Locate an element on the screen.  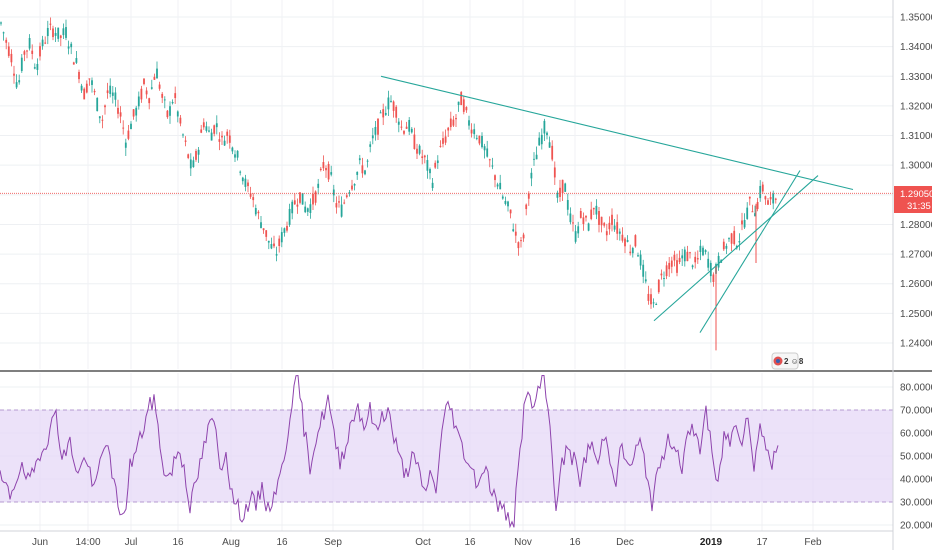
time-tick-label: Sep is located at coordinates (333, 542).